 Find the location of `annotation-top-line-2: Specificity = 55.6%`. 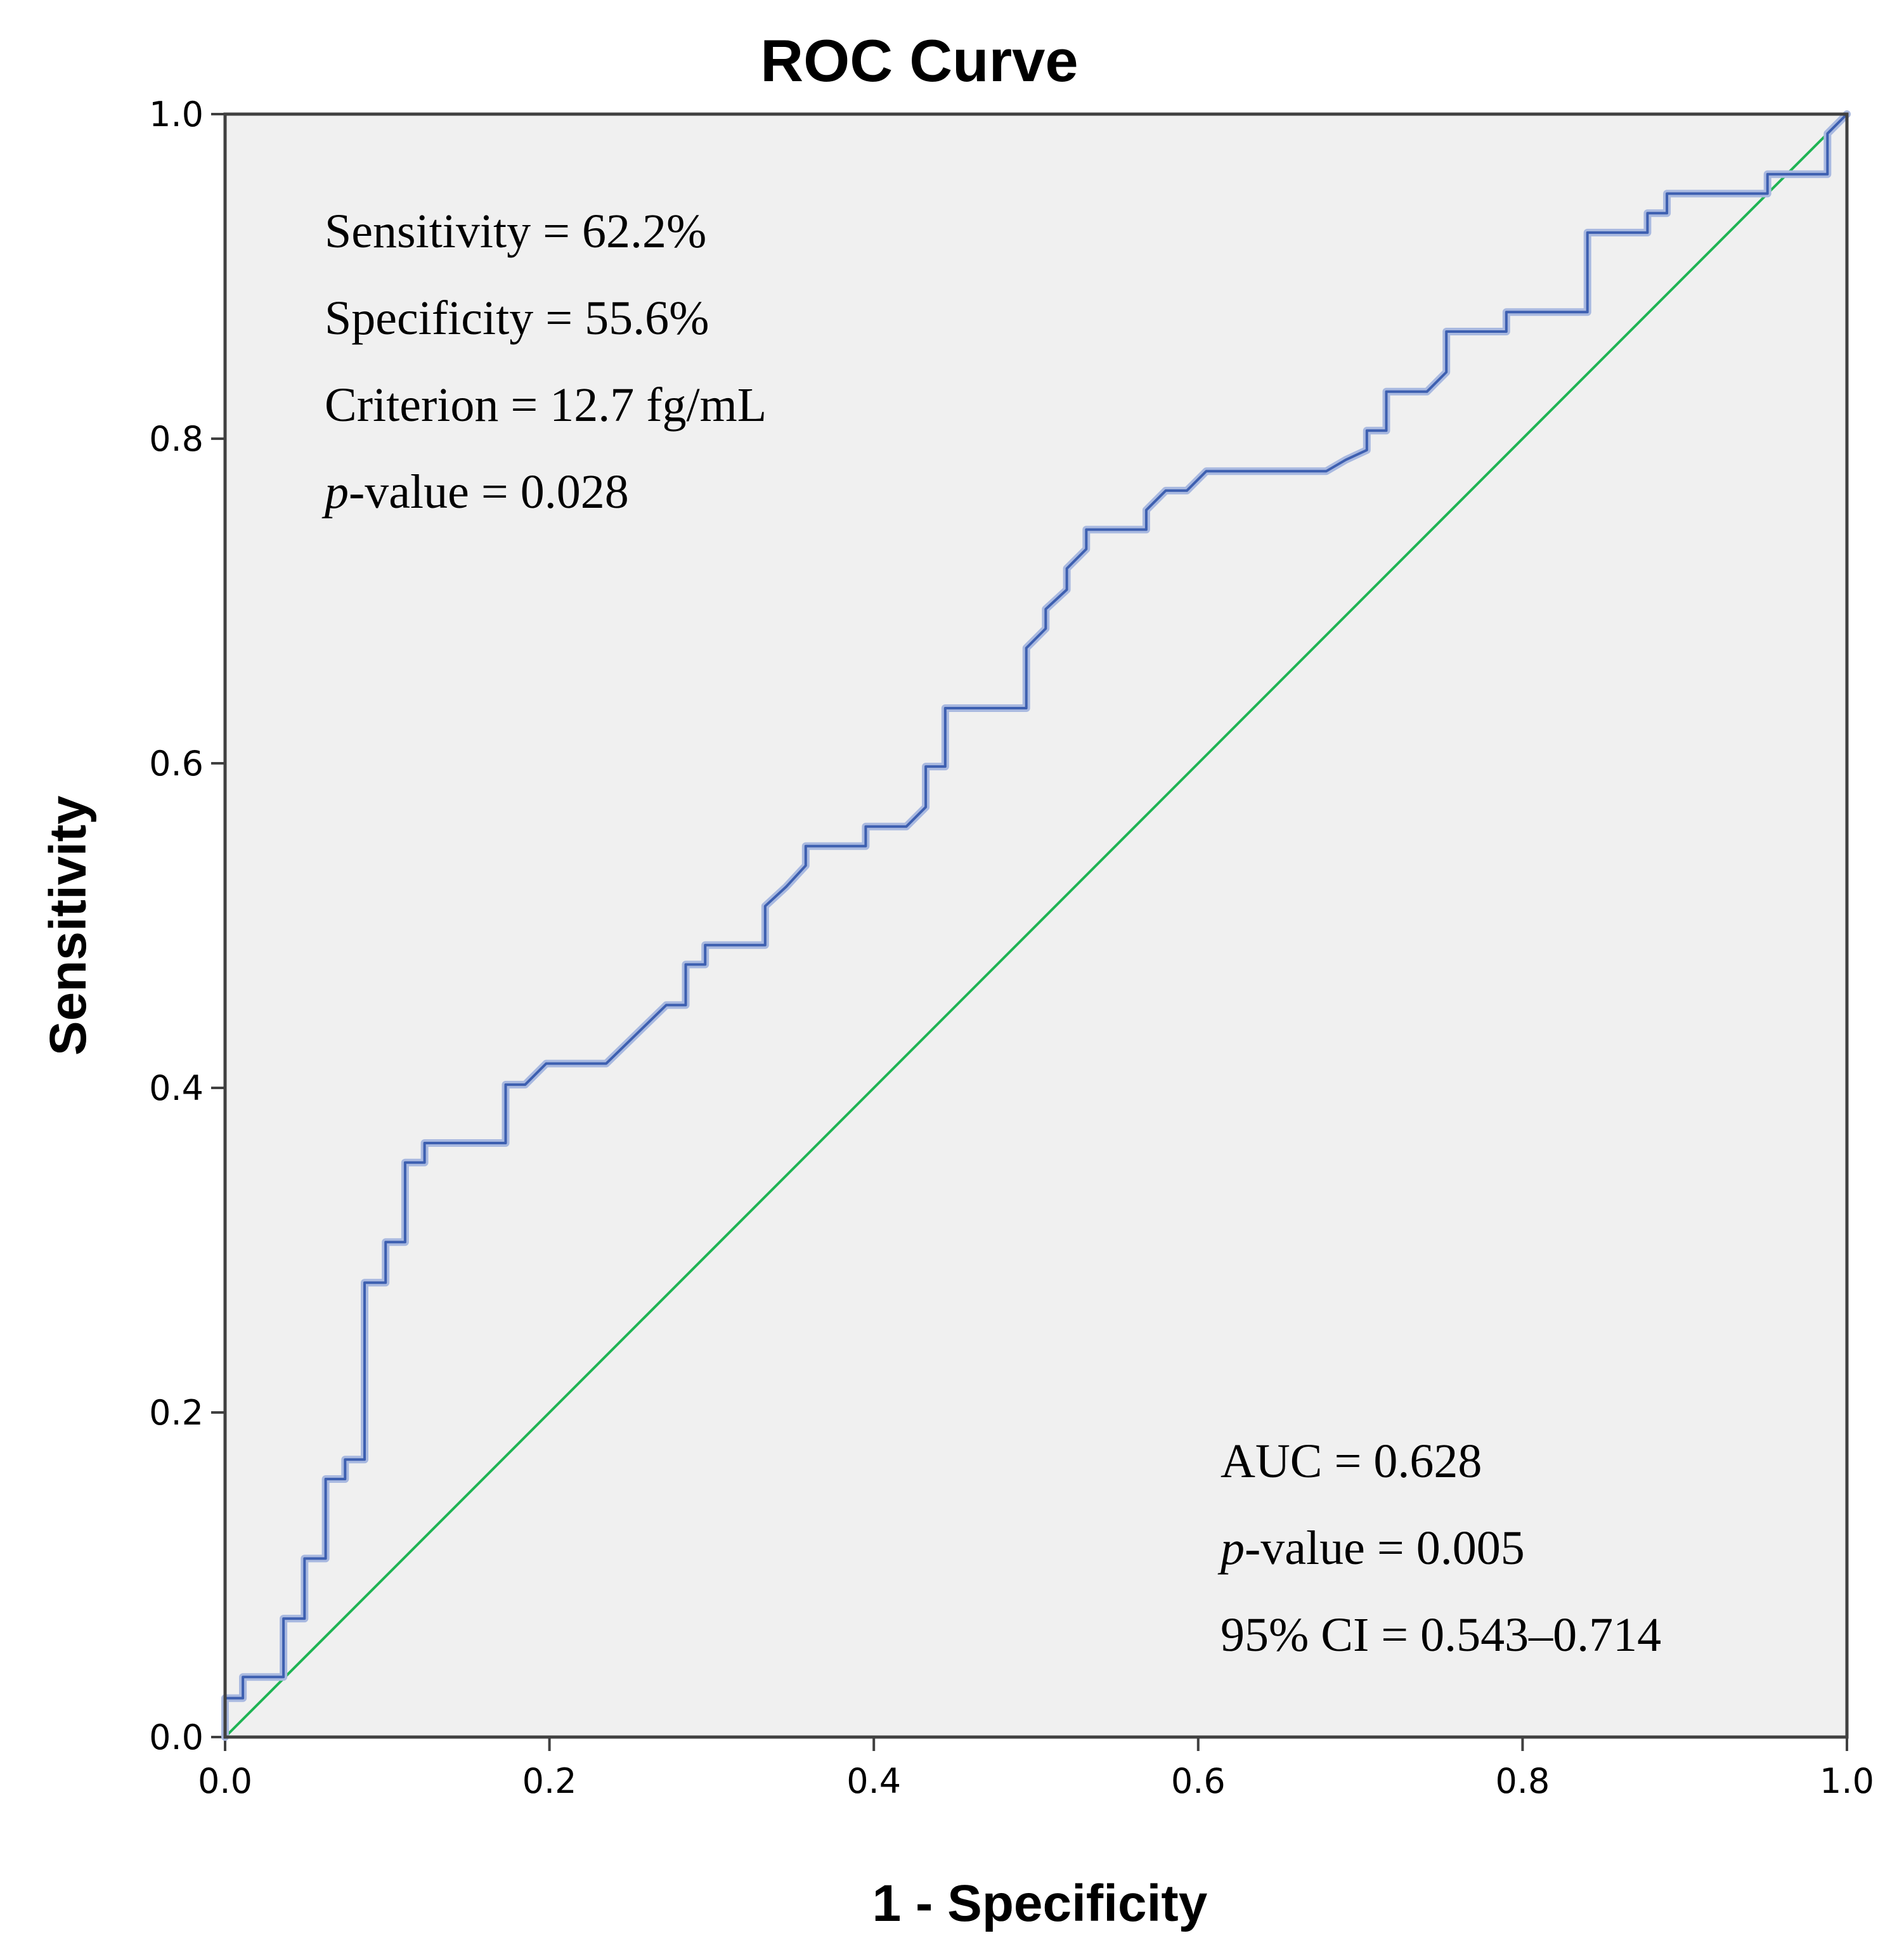

annotation-top-line-2: Specificity = 55.6% is located at coordinates (517, 319).